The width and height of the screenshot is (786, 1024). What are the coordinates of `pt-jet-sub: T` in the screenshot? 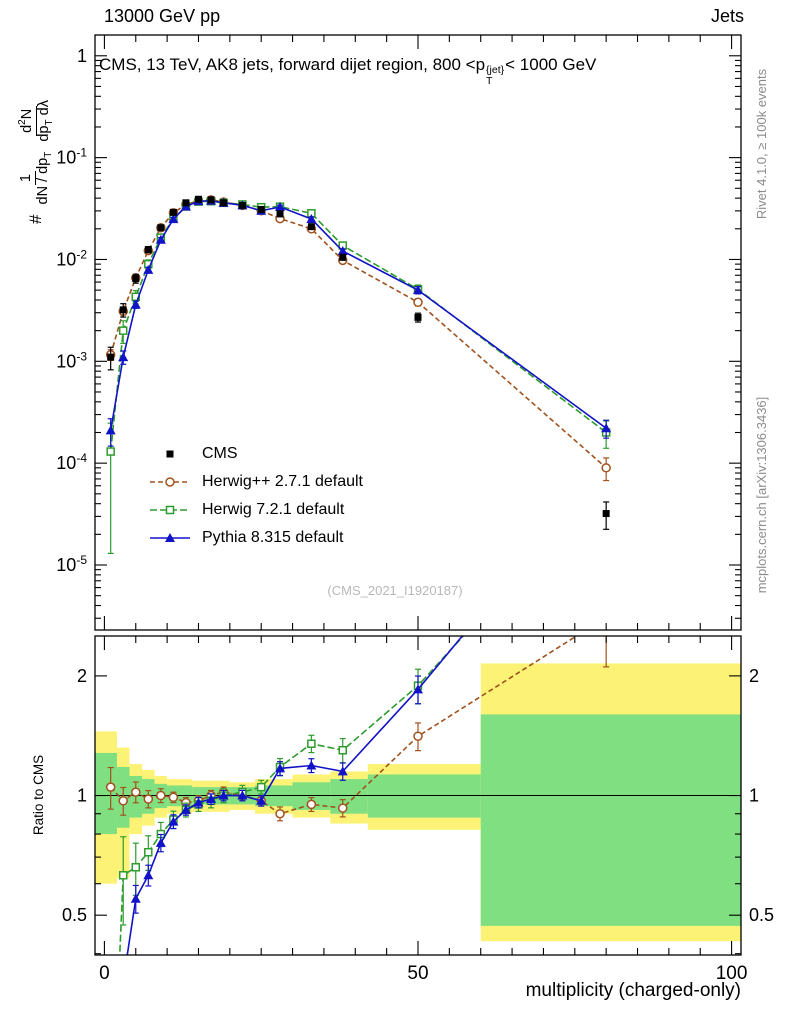 It's located at (489, 80).